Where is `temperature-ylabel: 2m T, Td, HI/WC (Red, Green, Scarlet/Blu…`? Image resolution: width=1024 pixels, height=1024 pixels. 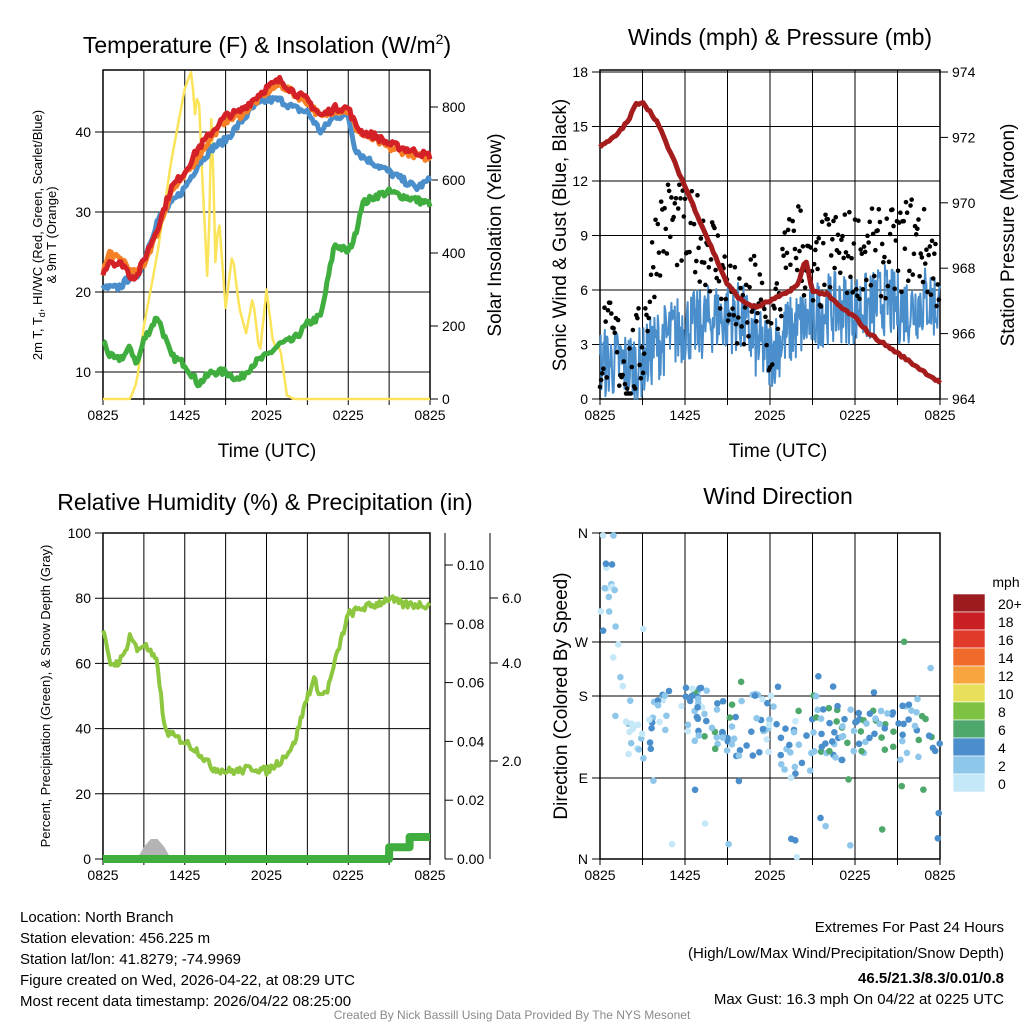 temperature-ylabel: 2m T, Td, HI/WC (Red, Green, Scarlet/Blu… is located at coordinates (38, 235).